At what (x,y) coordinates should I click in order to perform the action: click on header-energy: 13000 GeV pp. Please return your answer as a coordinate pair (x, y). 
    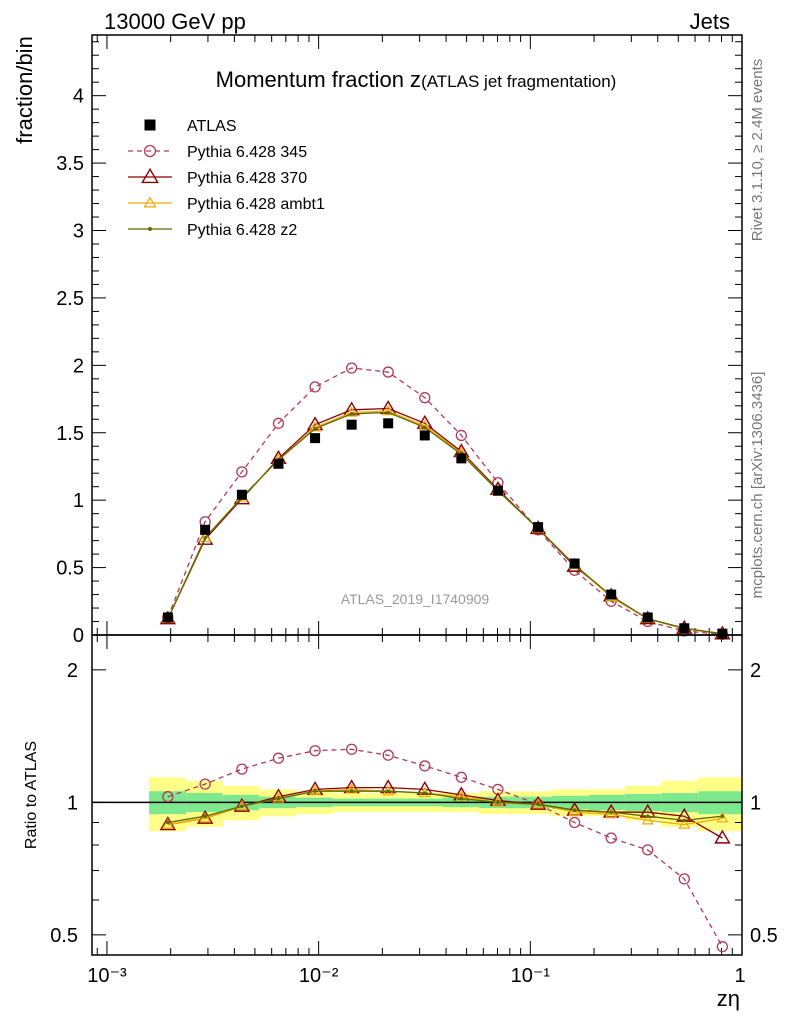
    Looking at the image, I should click on (175, 21).